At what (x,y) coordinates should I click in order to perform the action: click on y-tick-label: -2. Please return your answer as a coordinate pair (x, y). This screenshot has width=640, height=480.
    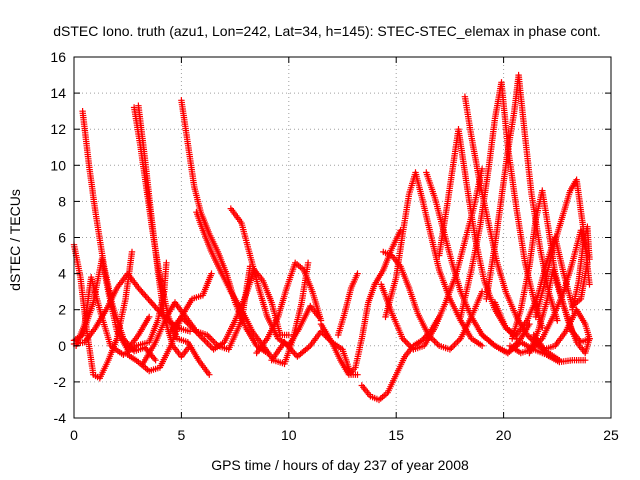
    Looking at the image, I should click on (60, 382).